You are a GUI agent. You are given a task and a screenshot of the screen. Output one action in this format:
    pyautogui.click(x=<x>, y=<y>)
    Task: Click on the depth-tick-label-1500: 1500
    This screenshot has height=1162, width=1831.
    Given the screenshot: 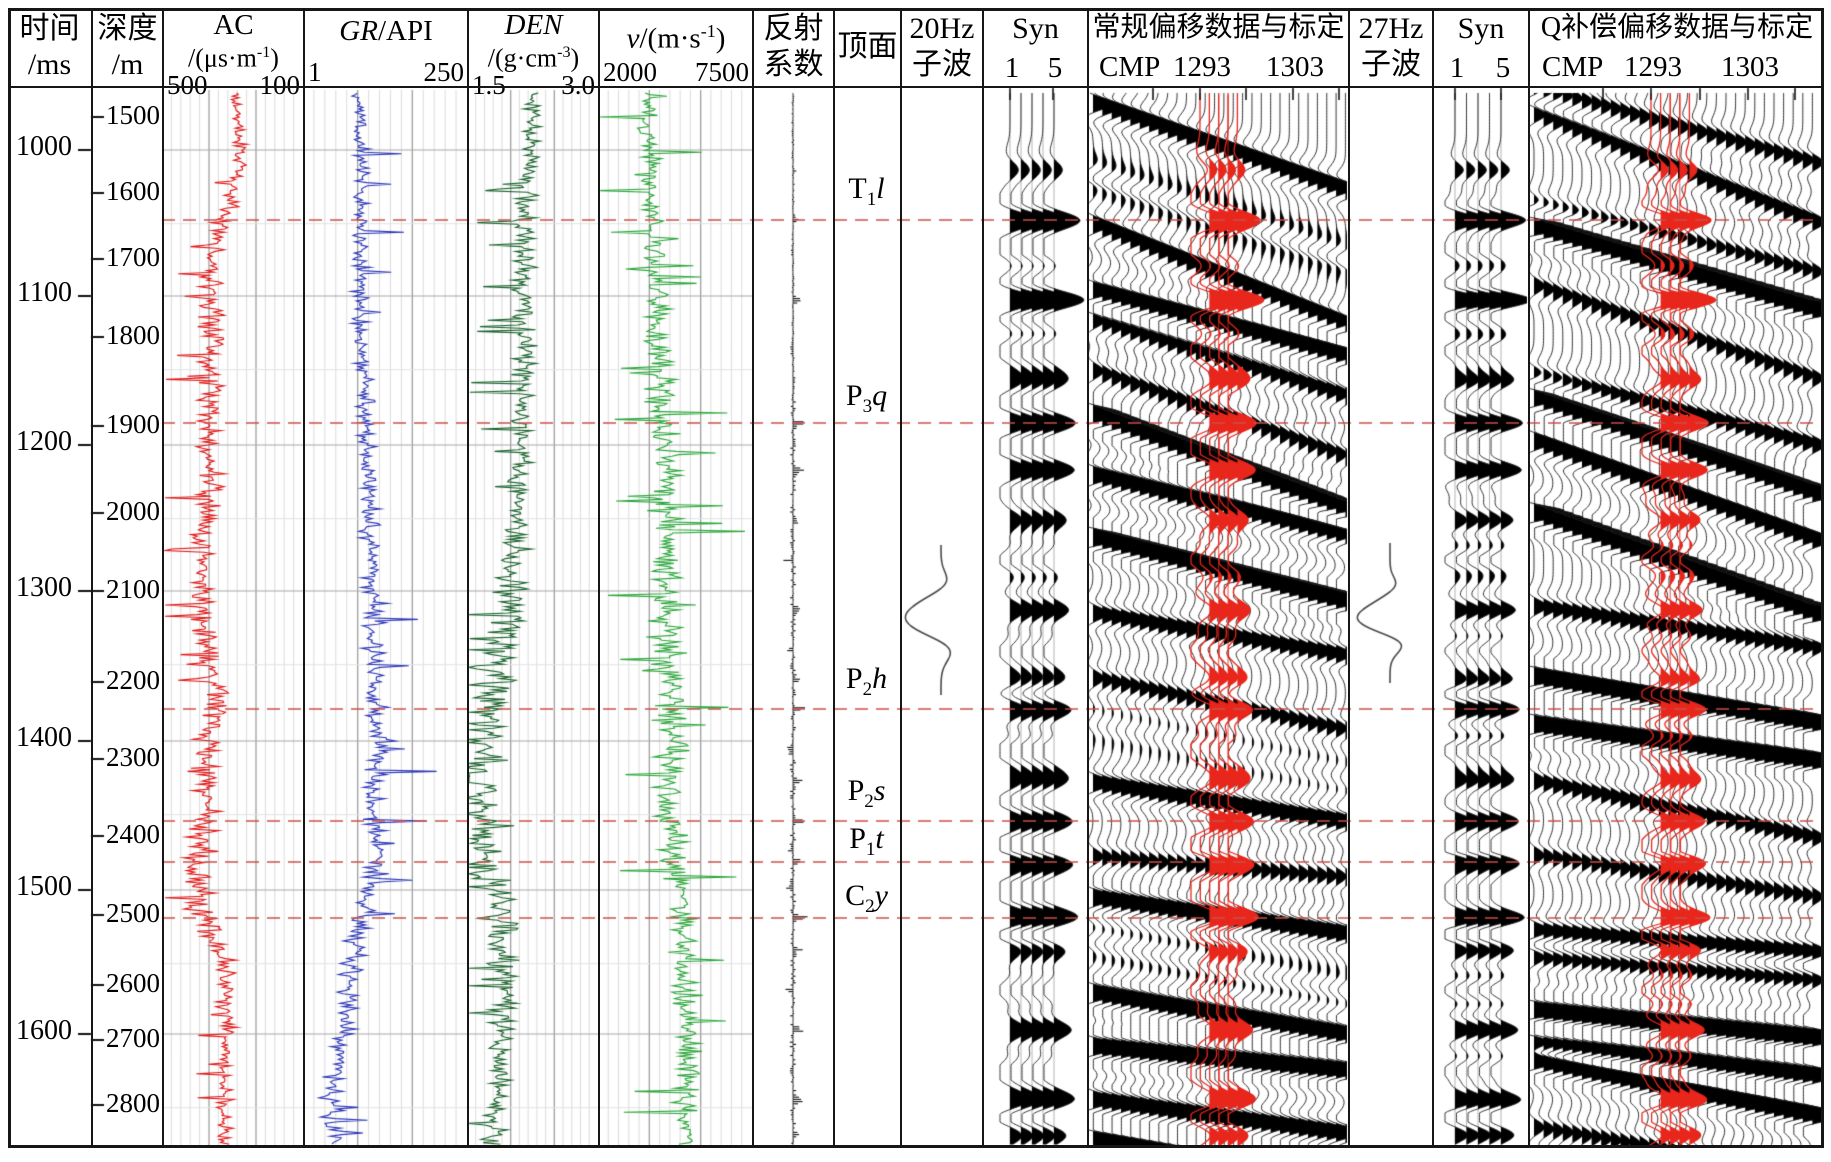 What is the action you would take?
    pyautogui.click(x=133, y=115)
    